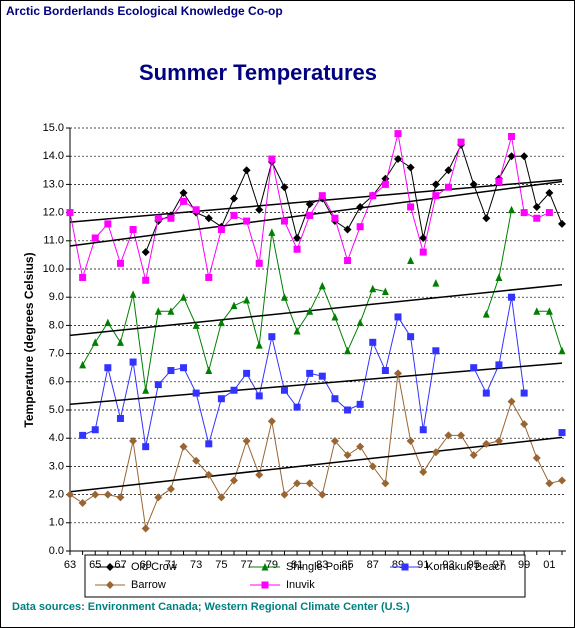  Describe the element at coordinates (246, 565) in the screenshot. I see `x-tick-label: 77` at that location.